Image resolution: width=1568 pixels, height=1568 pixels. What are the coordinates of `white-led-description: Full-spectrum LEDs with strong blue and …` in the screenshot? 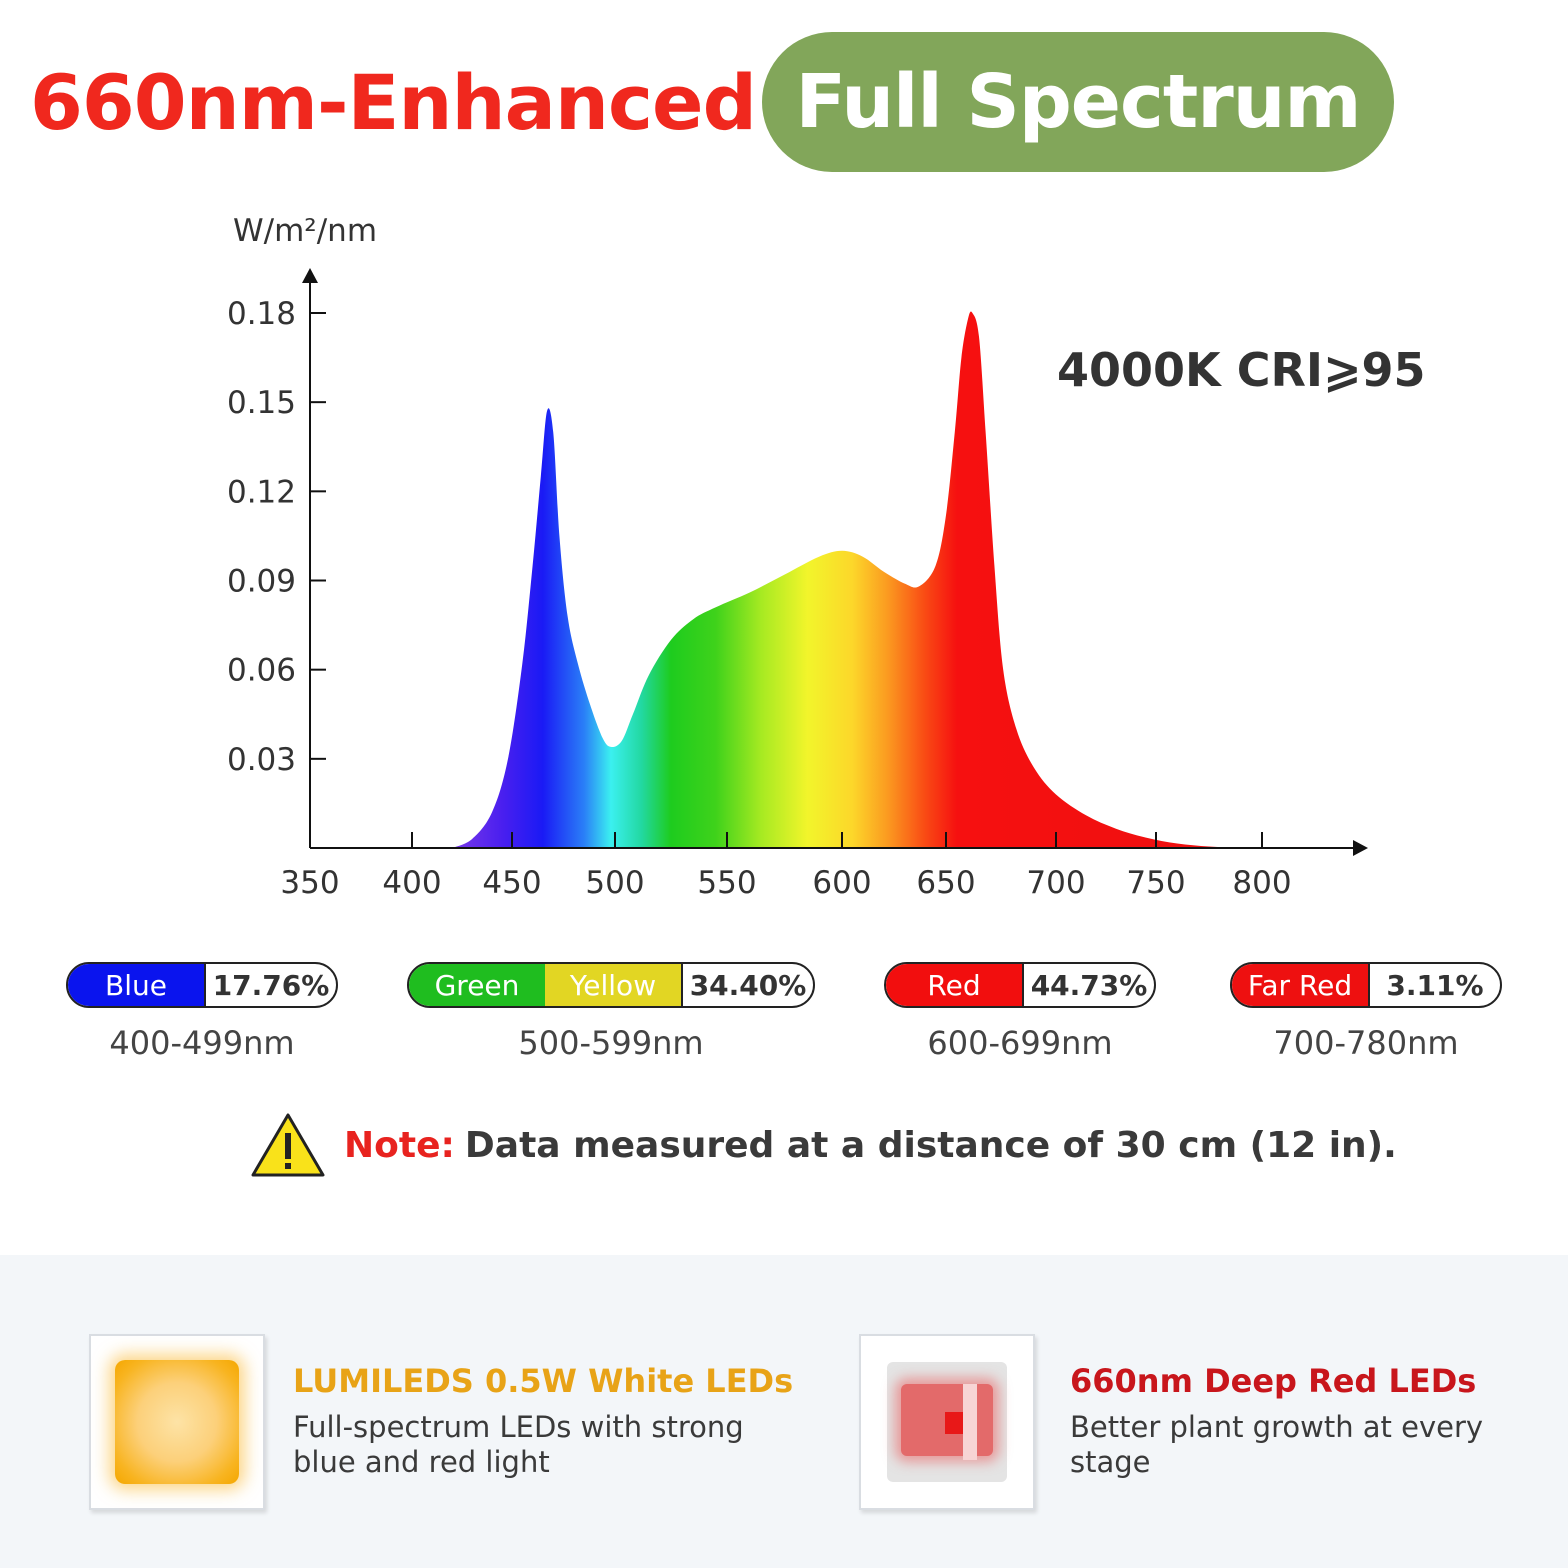 It's located at (518, 1444).